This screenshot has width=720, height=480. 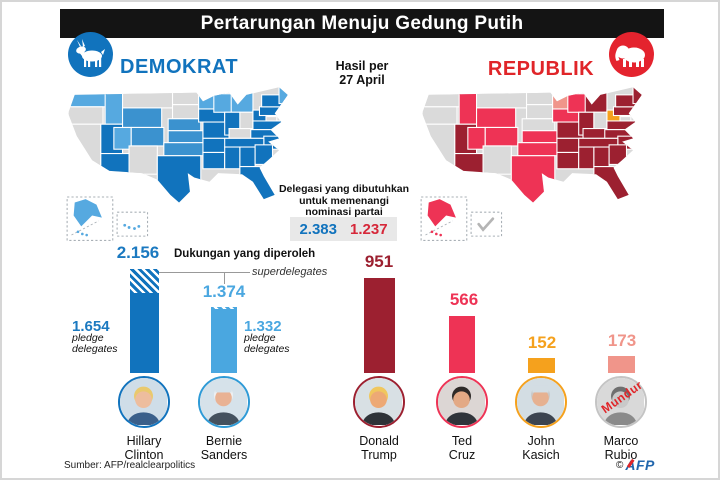 What do you see at coordinates (204, 272) in the screenshot?
I see `superdelegates-connector-line` at bounding box center [204, 272].